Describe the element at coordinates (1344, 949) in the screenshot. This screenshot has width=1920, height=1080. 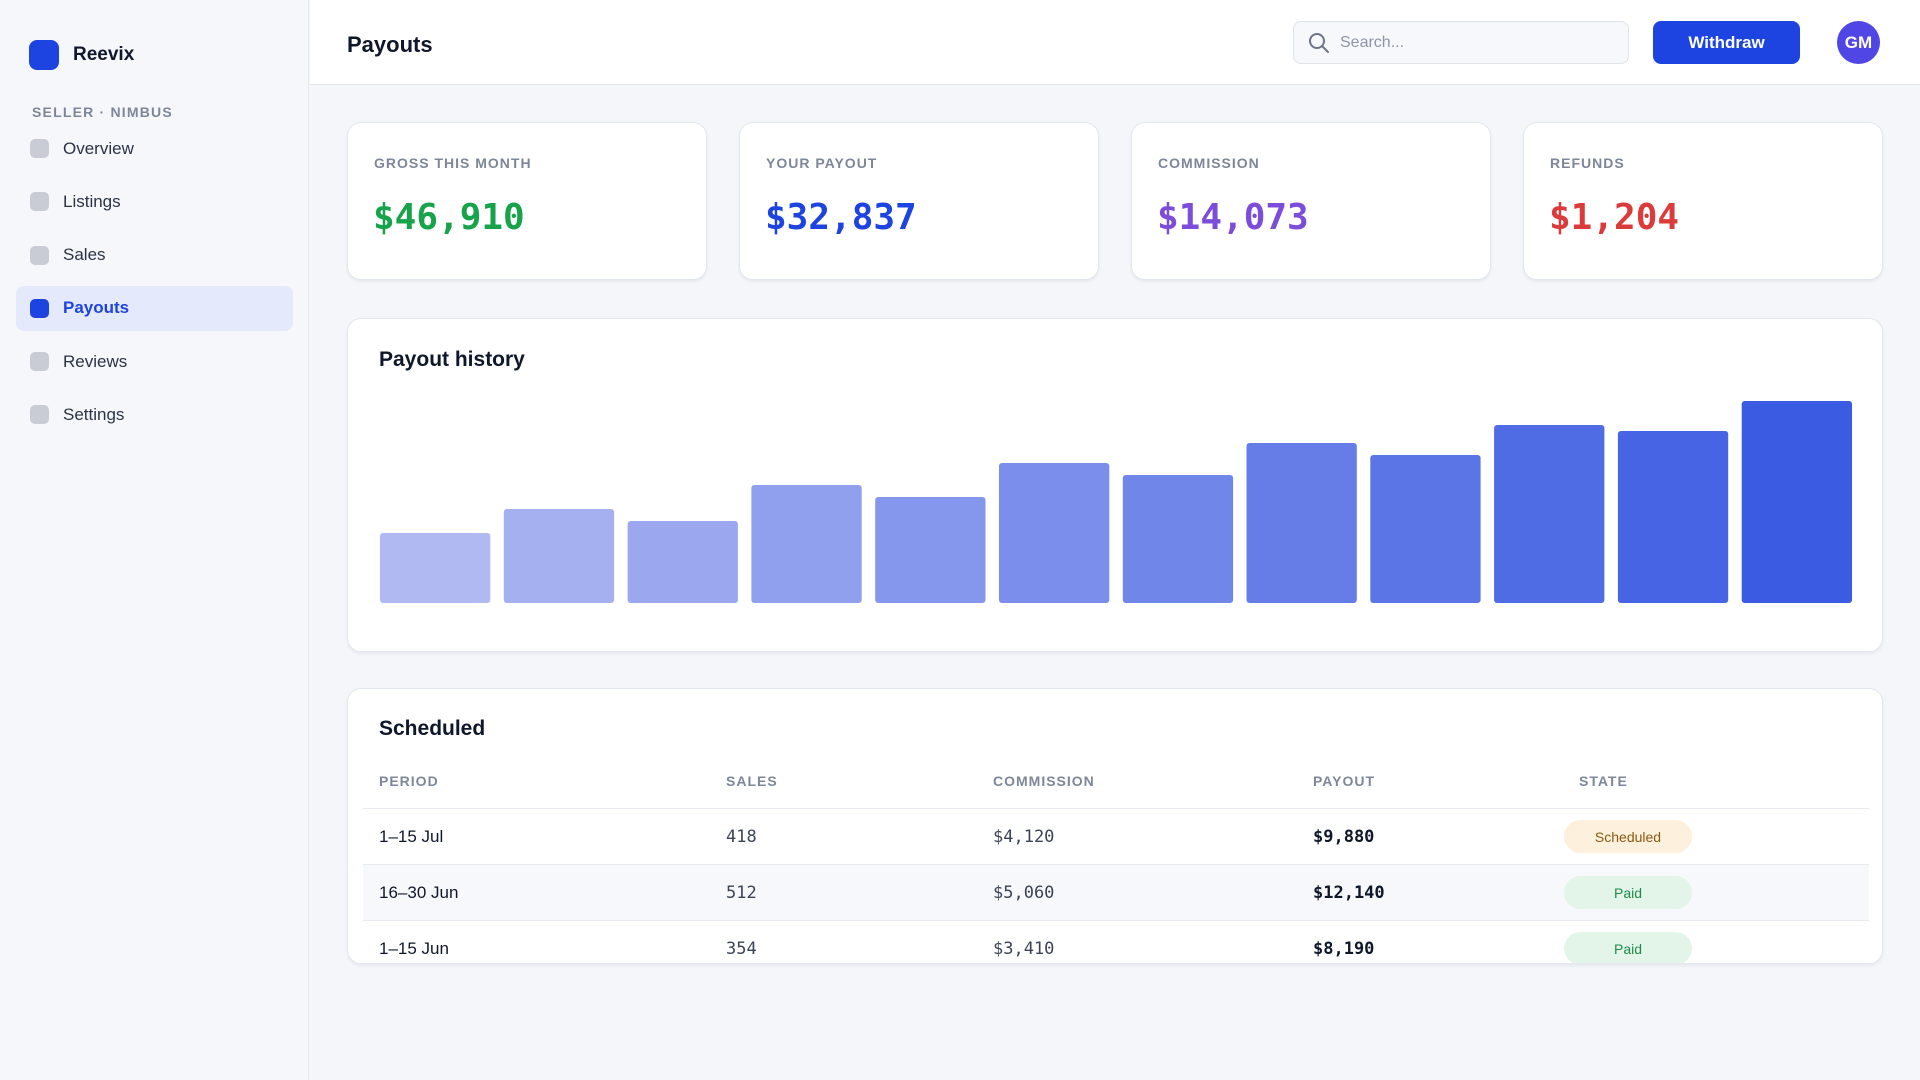
I see `payout-cell: $8,190` at that location.